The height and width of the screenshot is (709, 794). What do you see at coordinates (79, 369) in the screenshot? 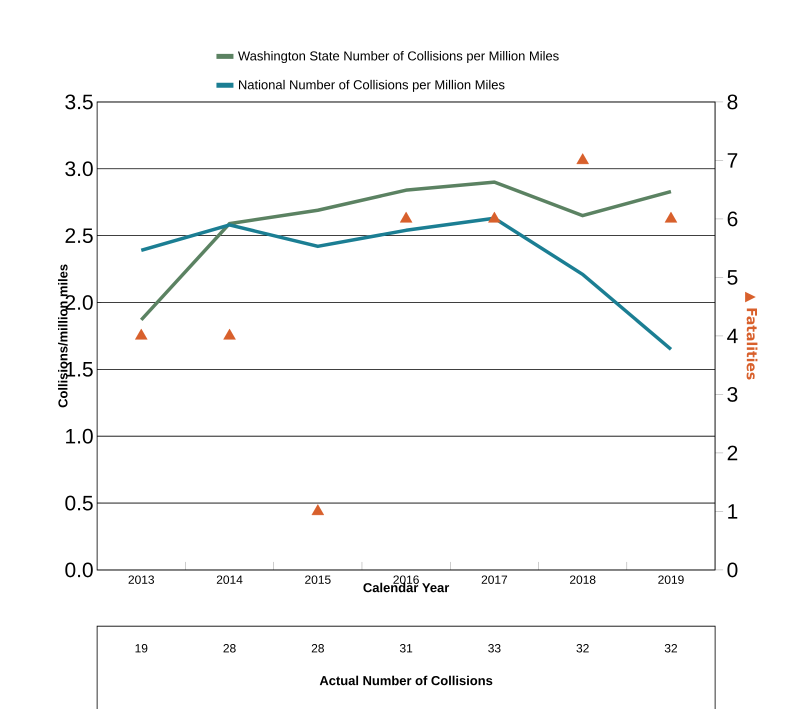
I see `y-tick-label: 1.5` at bounding box center [79, 369].